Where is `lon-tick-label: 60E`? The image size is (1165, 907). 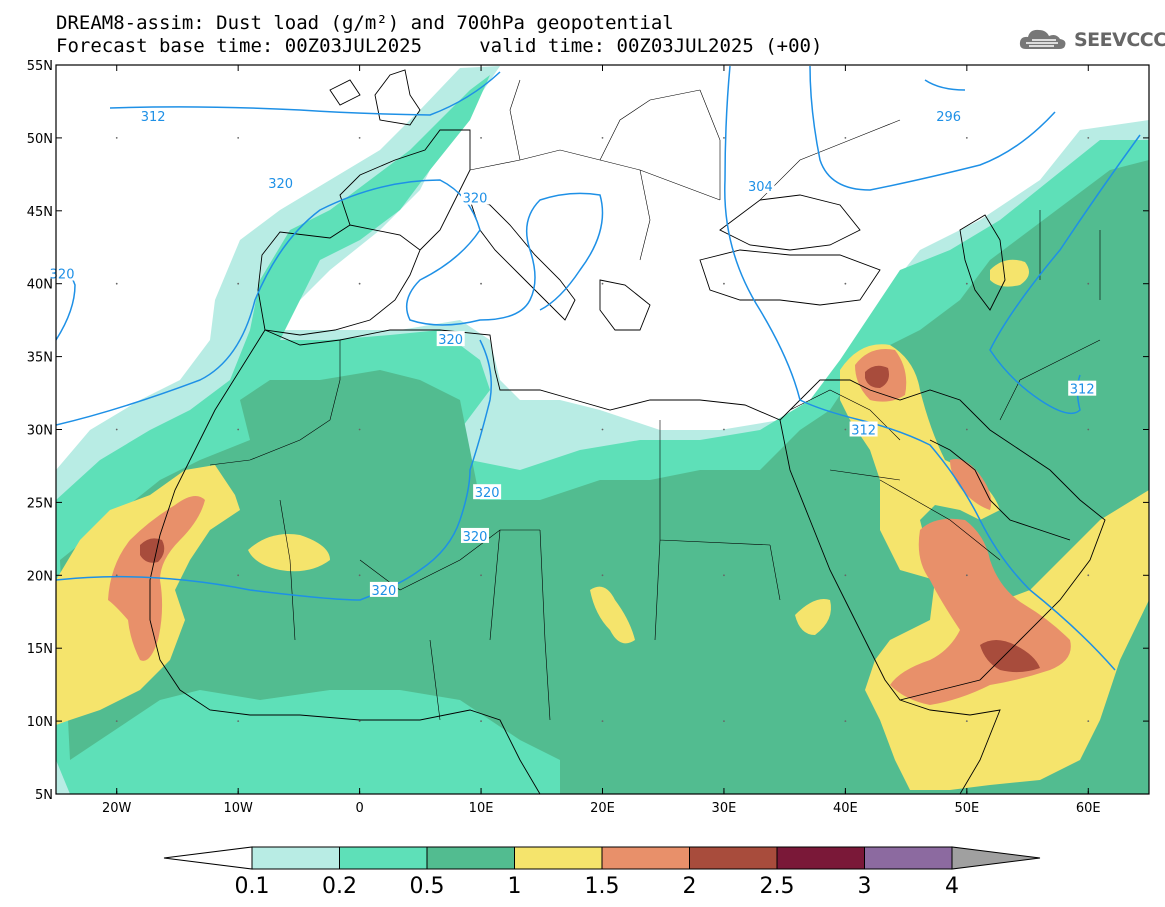 lon-tick-label: 60E is located at coordinates (1088, 808).